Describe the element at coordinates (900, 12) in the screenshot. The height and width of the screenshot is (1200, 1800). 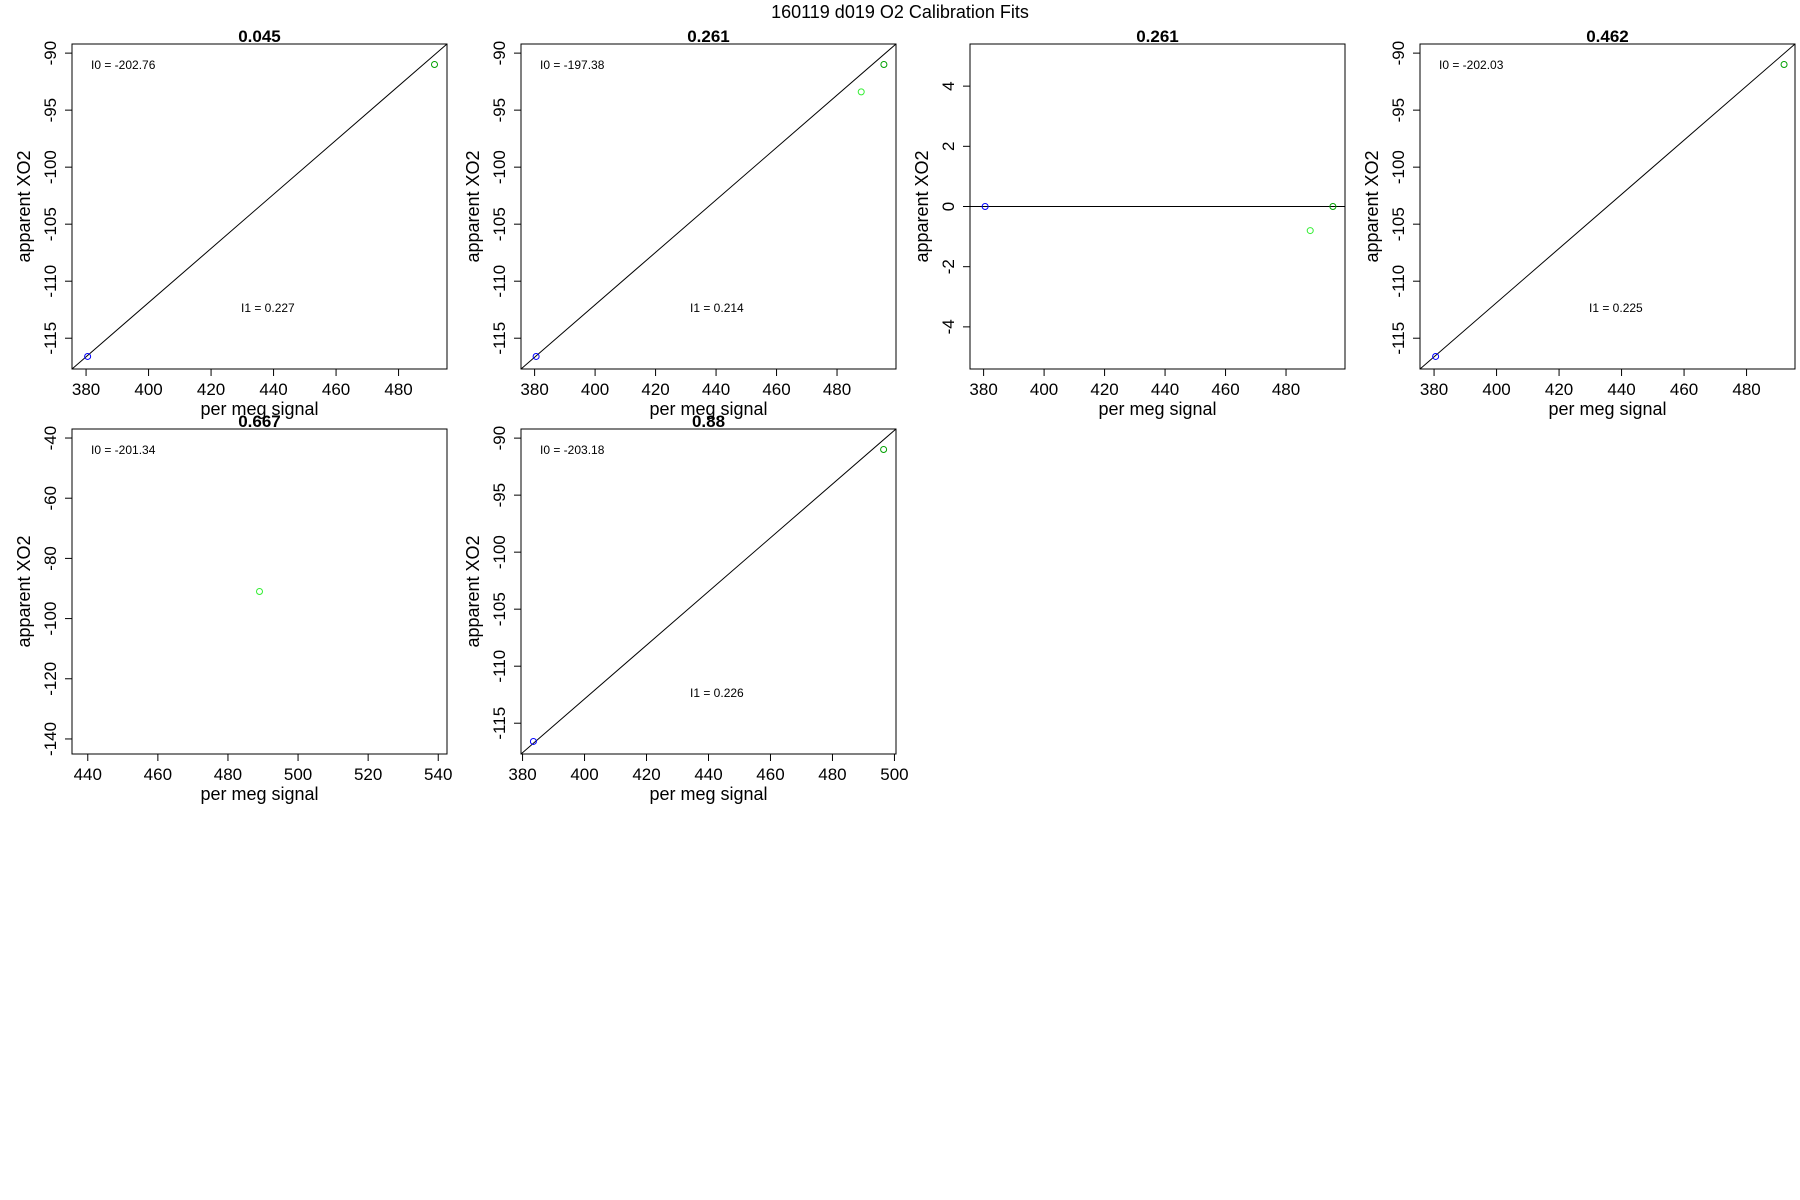
I see `figure-title: 160119 d019 O2 Calibration Fits` at that location.